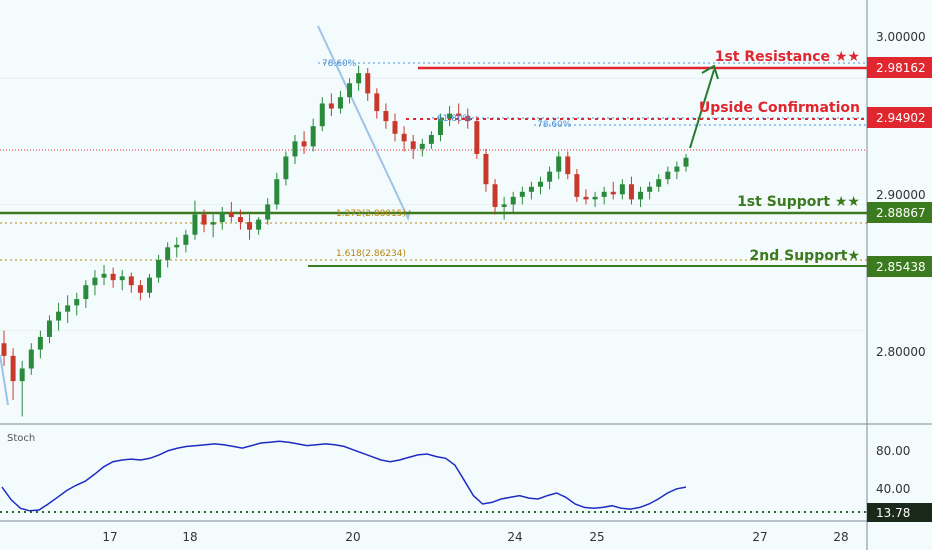 The width and height of the screenshot is (932, 550). What do you see at coordinates (4, 380) in the screenshot?
I see `fib-projection-line-left` at bounding box center [4, 380].